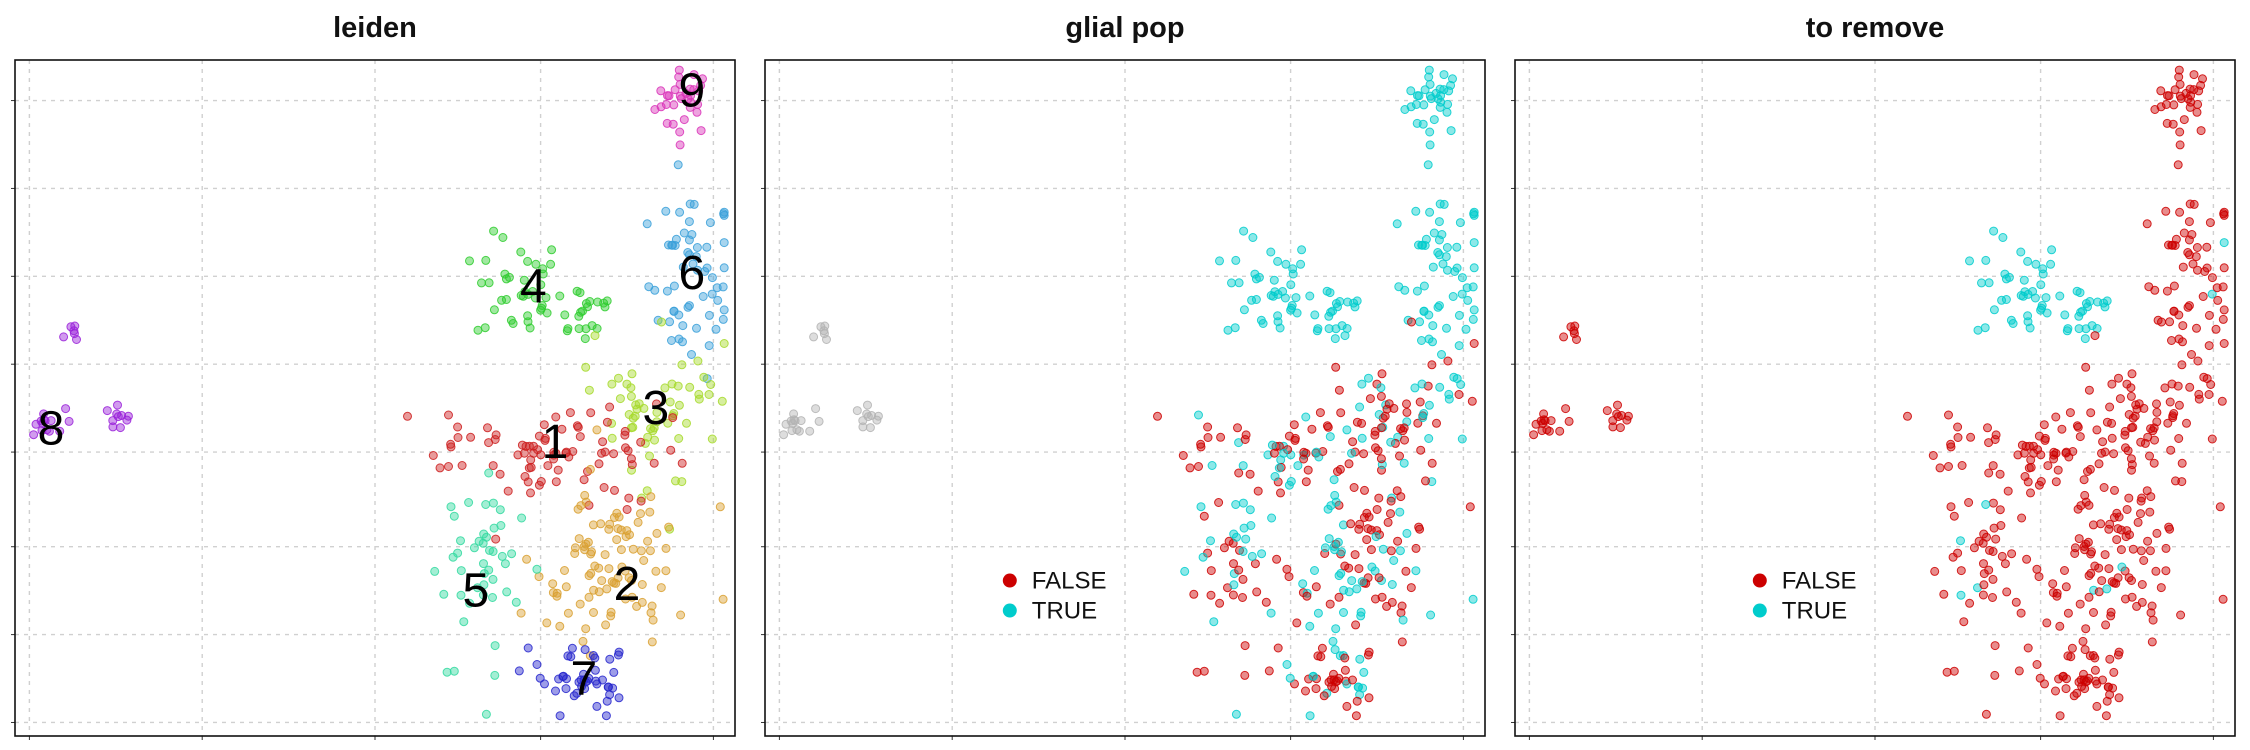 The image size is (2250, 750). I want to click on legend-marker-false, so click(1759, 580).